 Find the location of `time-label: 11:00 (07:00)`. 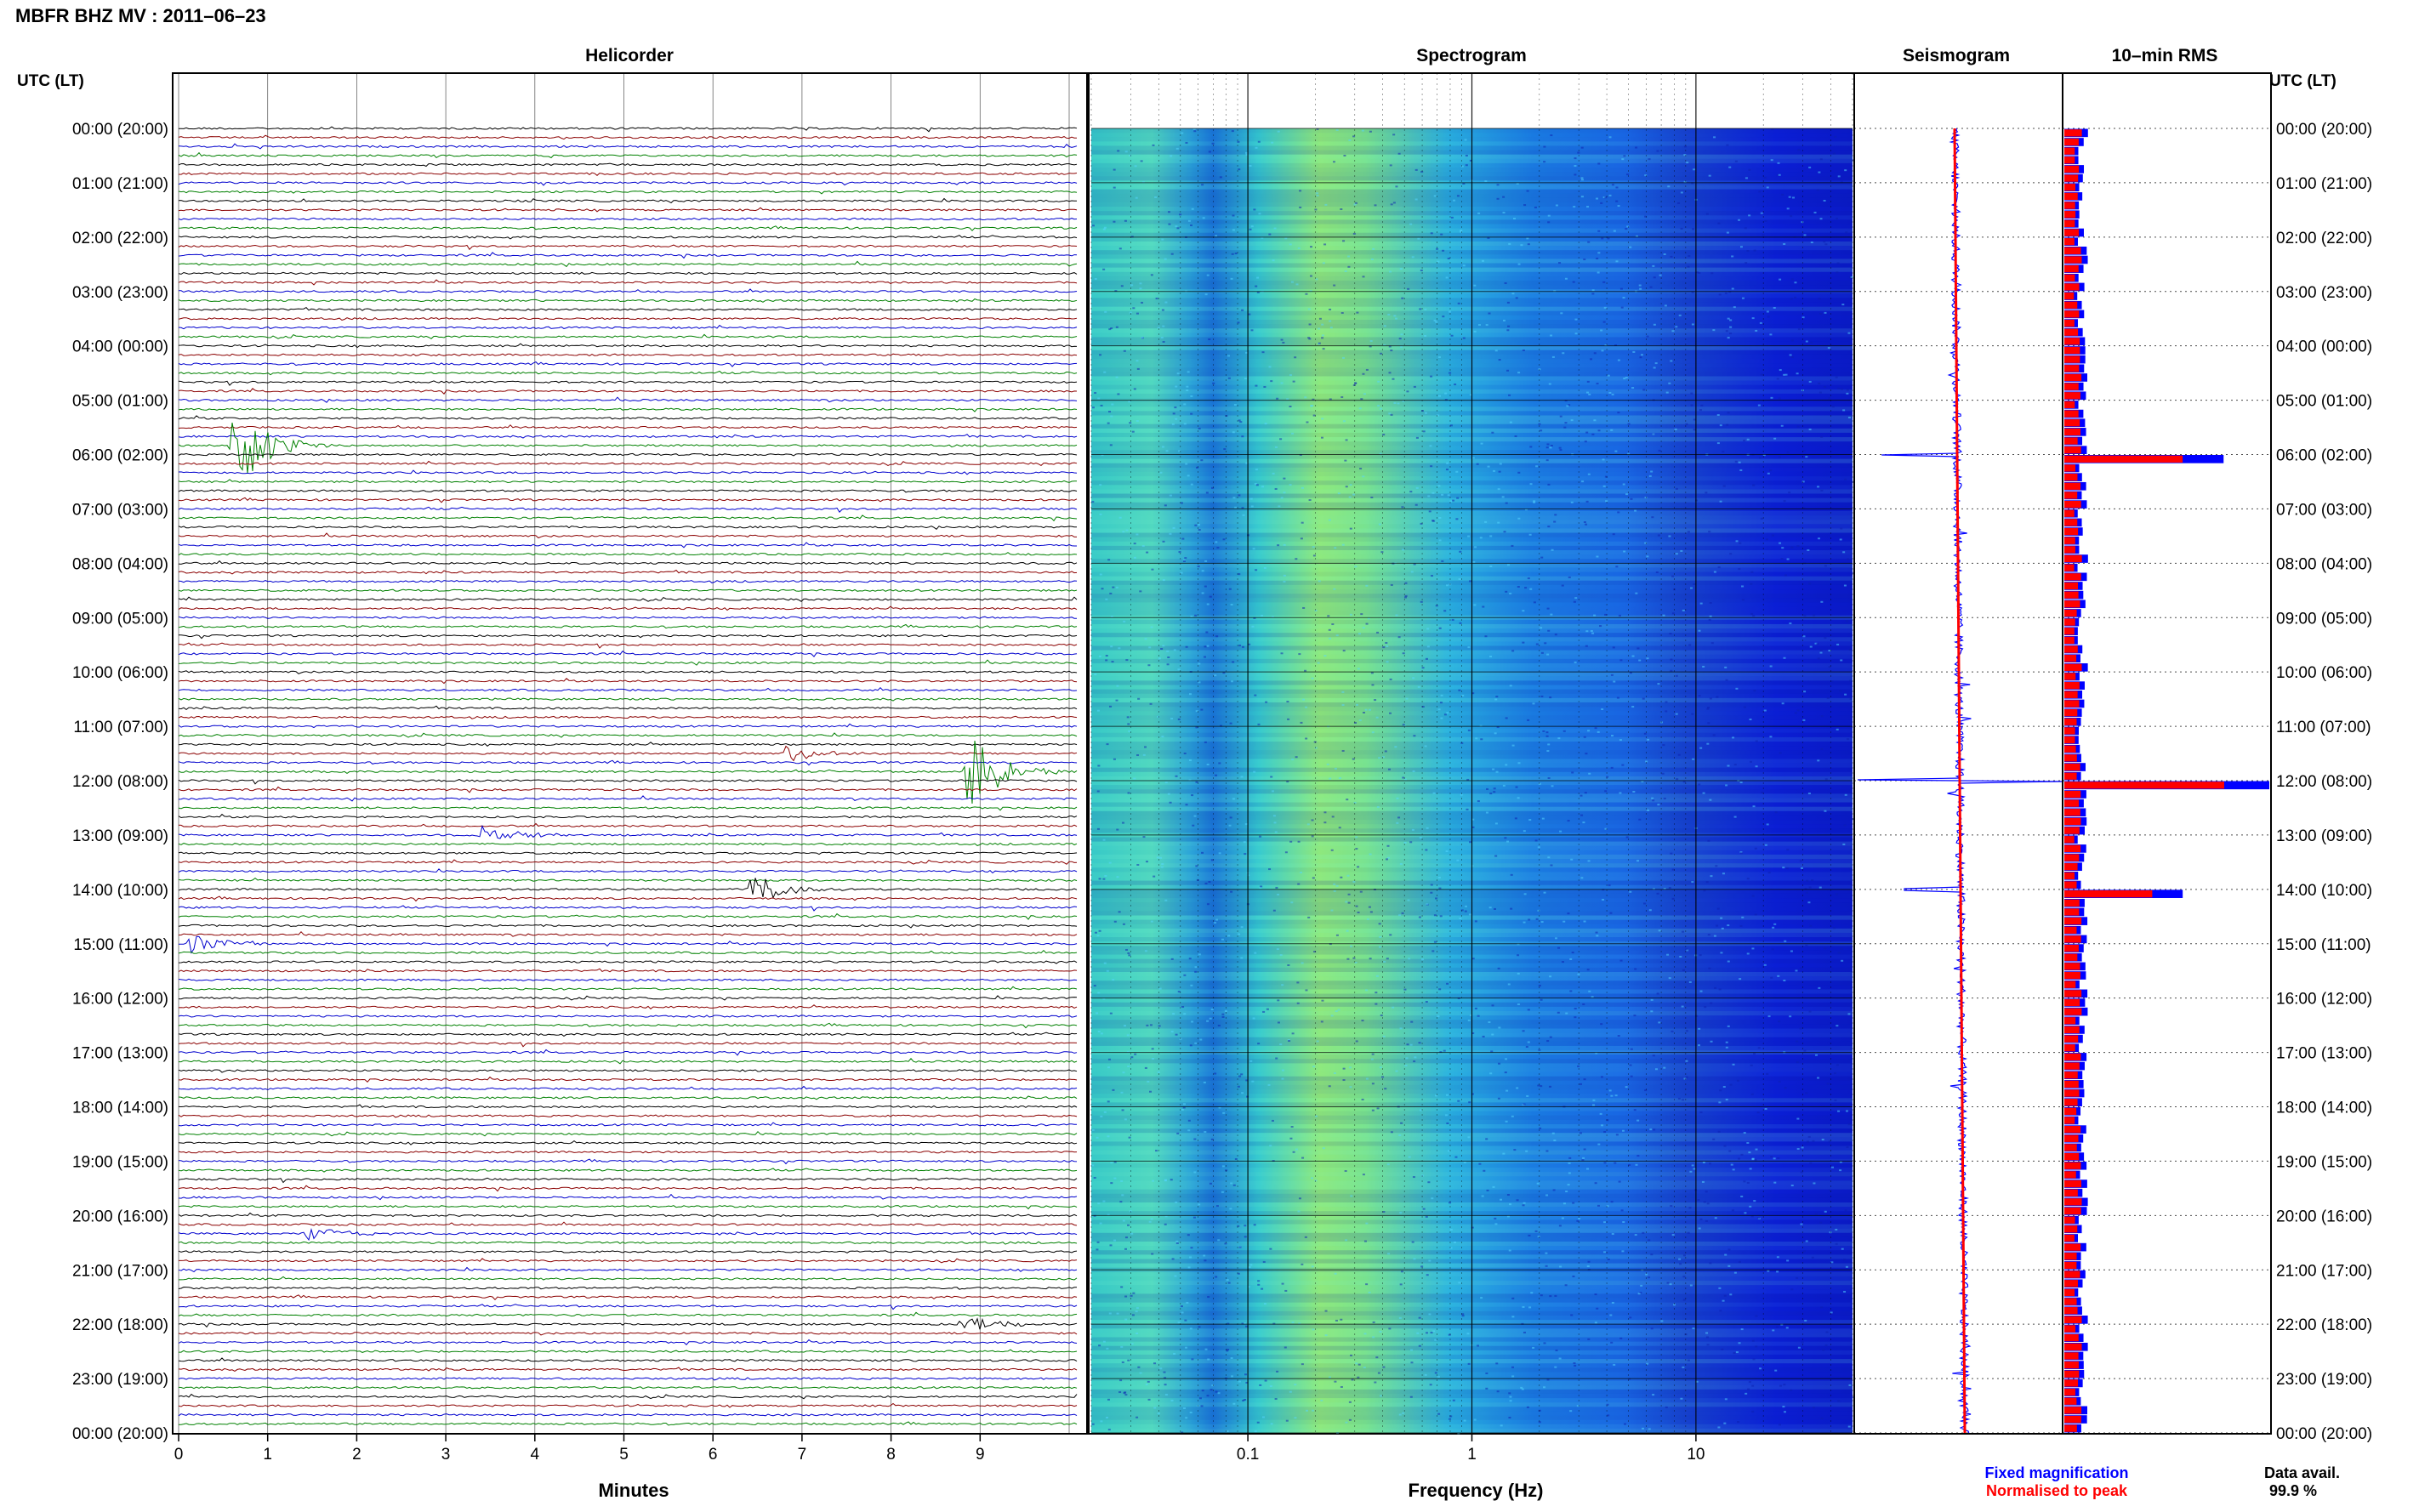

time-label: 11:00 (07:00) is located at coordinates (2323, 727).